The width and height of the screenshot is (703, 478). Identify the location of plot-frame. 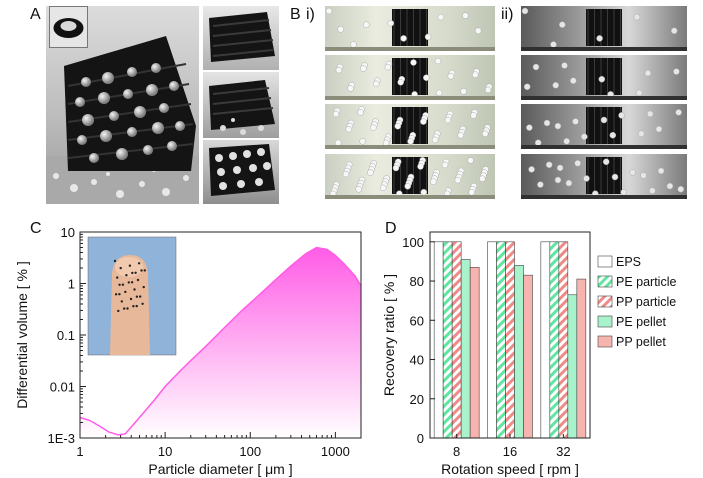
(510, 335).